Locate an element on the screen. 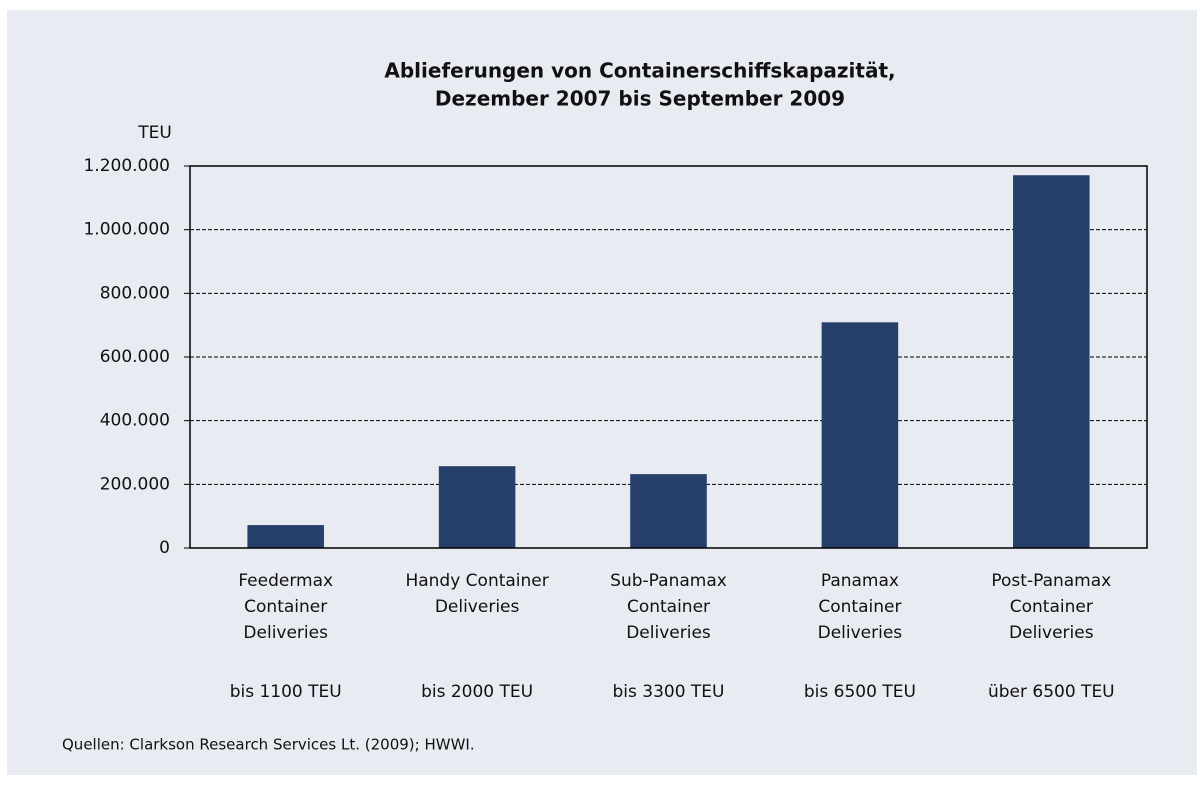 The image size is (1204, 803). y-tick-label: 1.000.000 is located at coordinates (126, 230).